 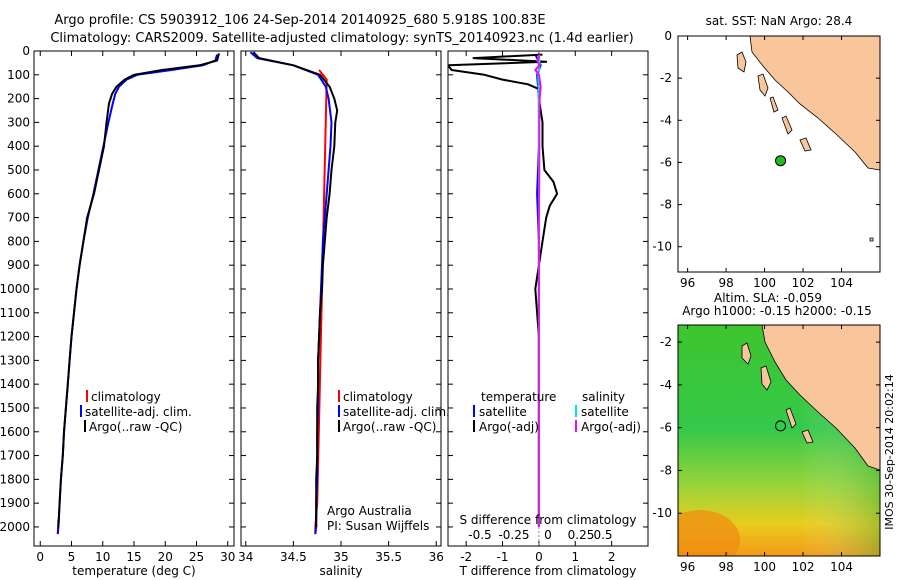 What do you see at coordinates (18, 194) in the screenshot?
I see `y-tick-label: 600` at bounding box center [18, 194].